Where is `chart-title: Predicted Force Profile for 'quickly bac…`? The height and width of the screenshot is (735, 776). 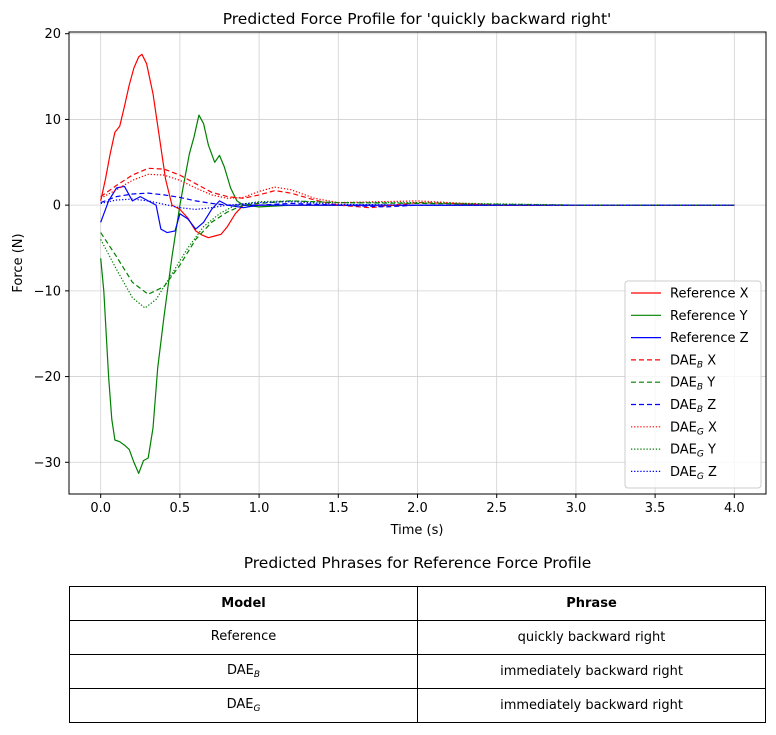 chart-title: Predicted Force Profile for 'quickly bac… is located at coordinates (417, 19).